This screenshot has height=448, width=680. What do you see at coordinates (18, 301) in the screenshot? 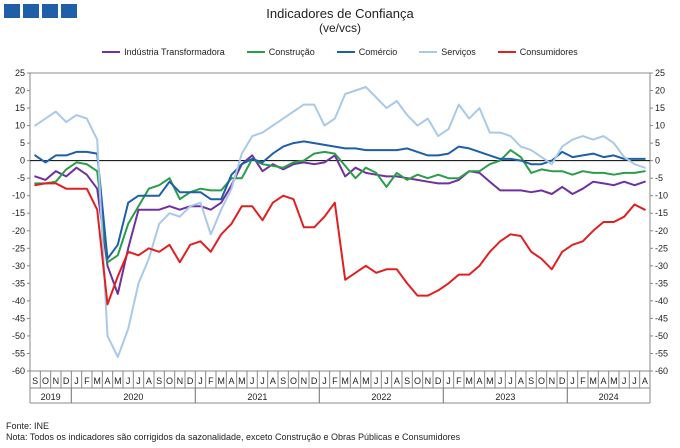
I see `y-tick-label-left: -40` at bounding box center [18, 301].